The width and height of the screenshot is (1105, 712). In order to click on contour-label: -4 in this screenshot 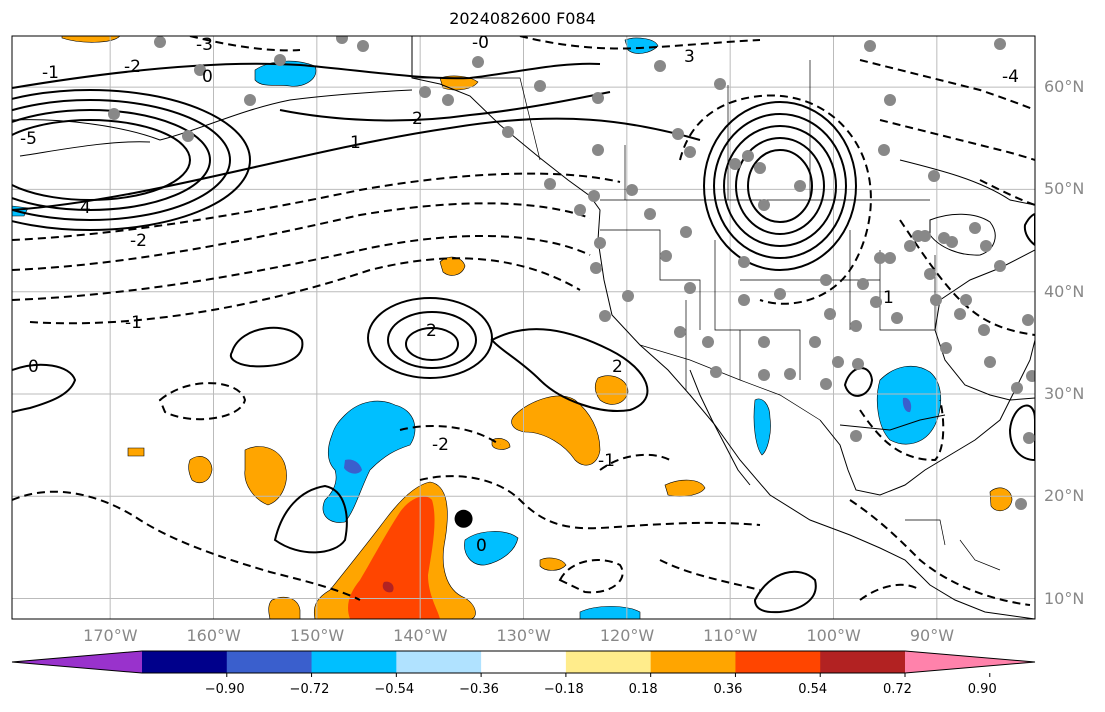, I will do `click(1010, 77)`.